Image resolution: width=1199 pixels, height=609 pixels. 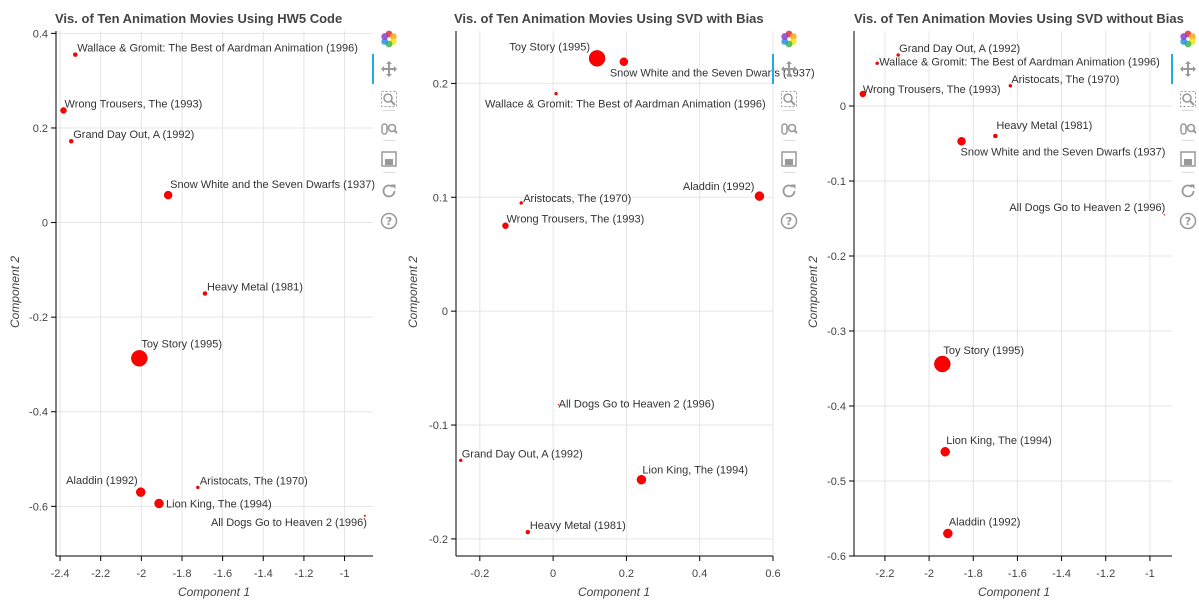 What do you see at coordinates (699, 574) in the screenshot?
I see `x-tick-label: 0.4` at bounding box center [699, 574].